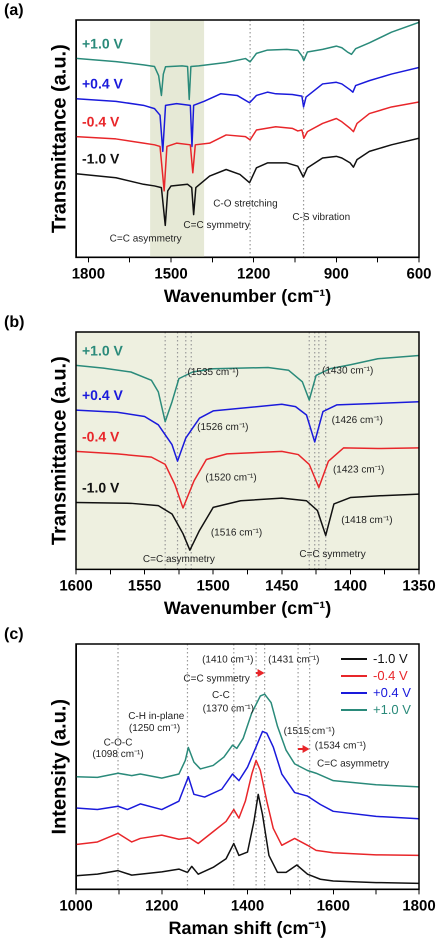 This screenshot has width=439, height=944. Describe the element at coordinates (156, 716) in the screenshot. I see `annotation: C-H in-plane` at that location.